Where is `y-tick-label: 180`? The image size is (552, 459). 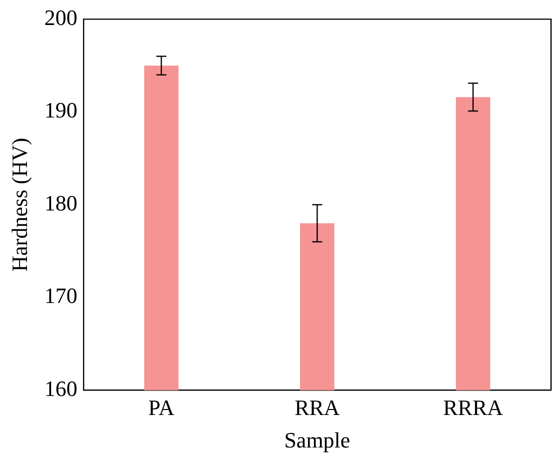
y-tick-label: 180 is located at coordinates (61, 203).